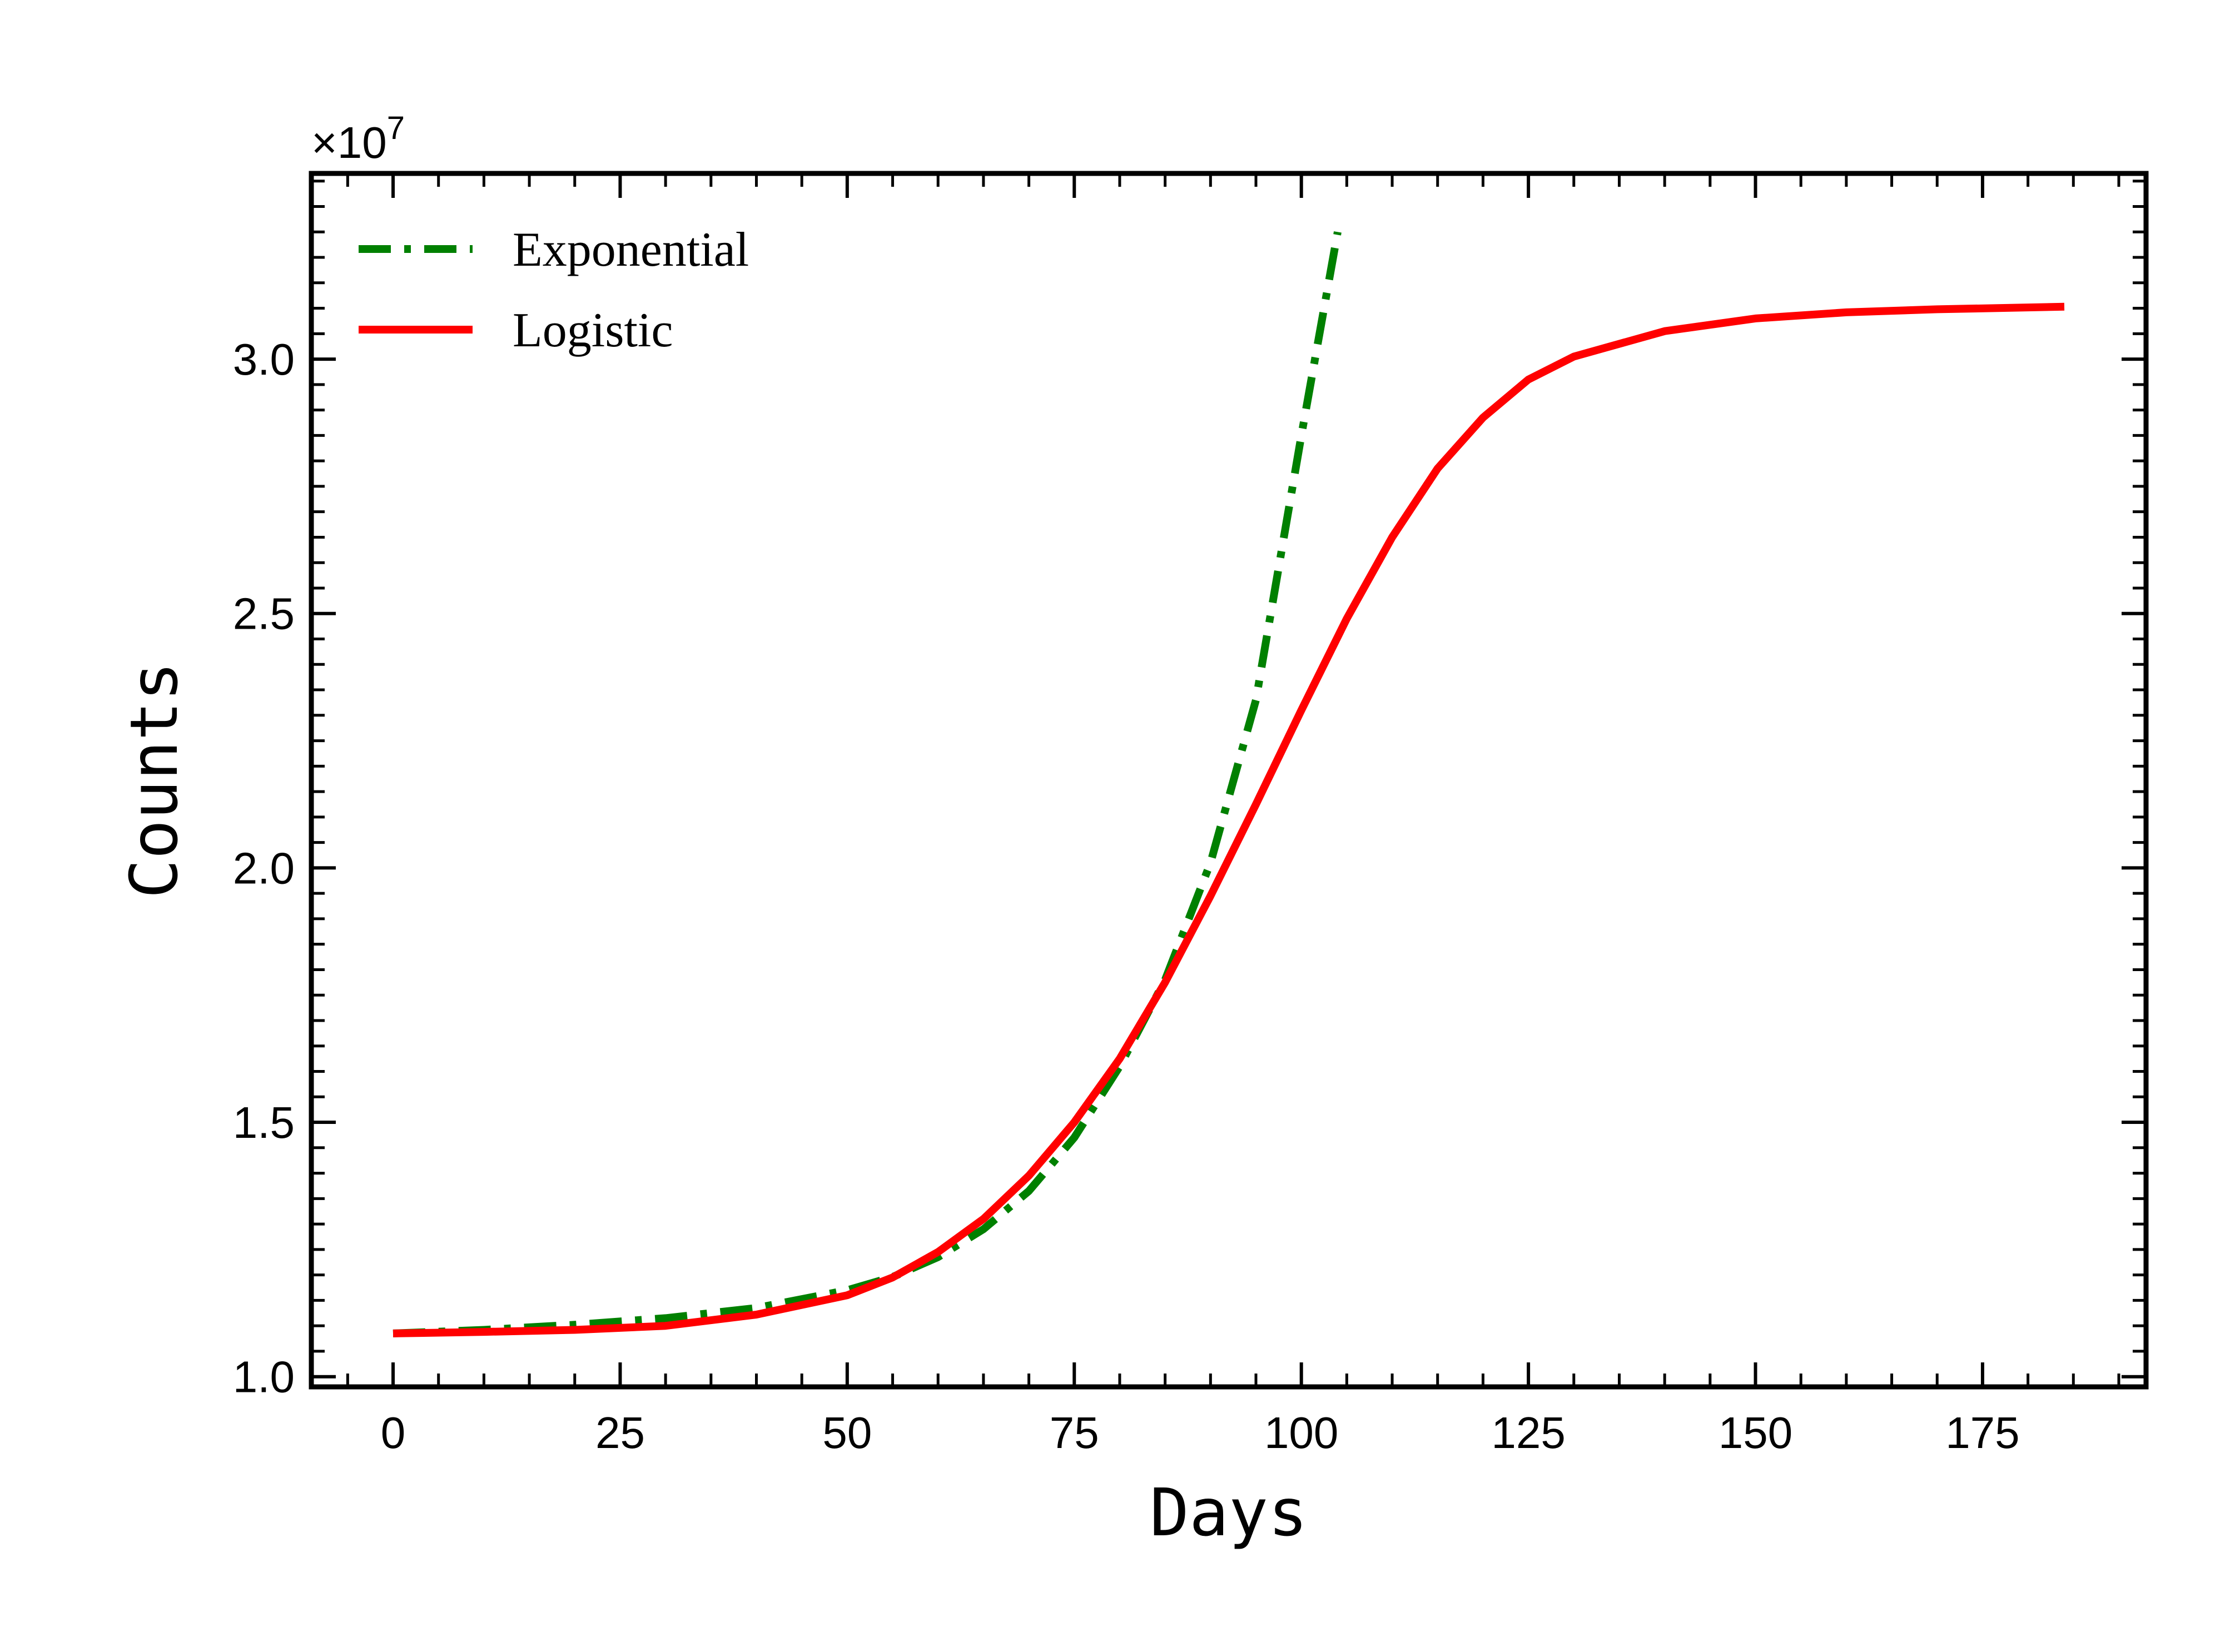 The image size is (2235, 1652). Describe the element at coordinates (1528, 1432) in the screenshot. I see `x-tick-label: 125` at that location.